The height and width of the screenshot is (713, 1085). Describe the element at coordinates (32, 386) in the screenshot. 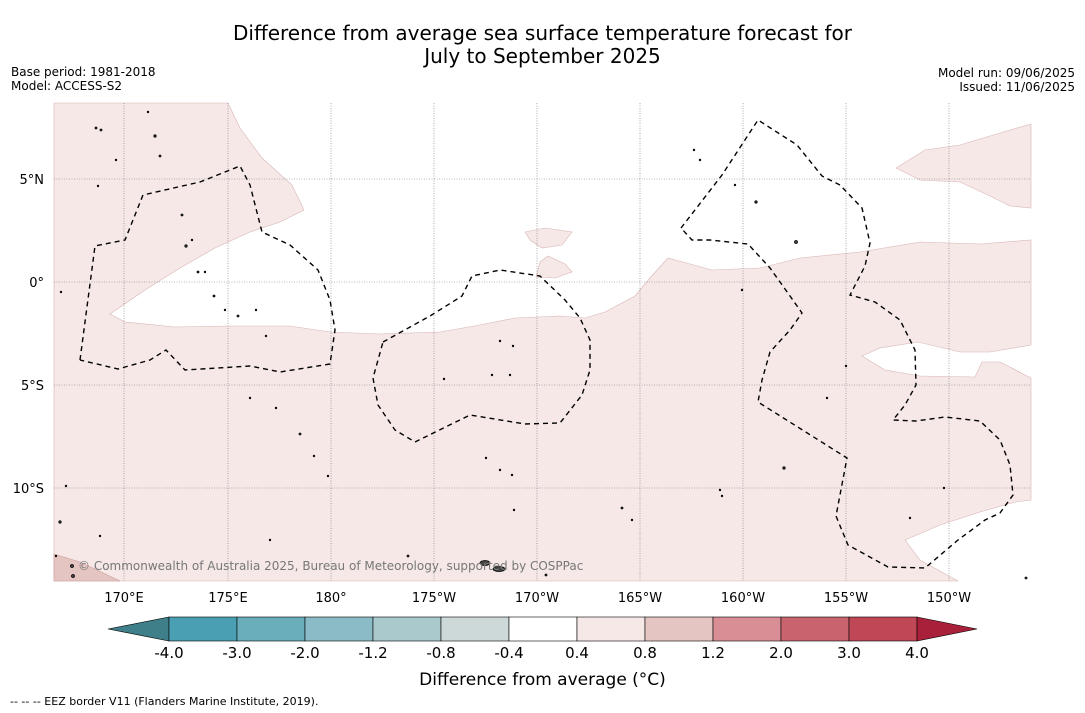

I see `lat-label: 5°S` at that location.